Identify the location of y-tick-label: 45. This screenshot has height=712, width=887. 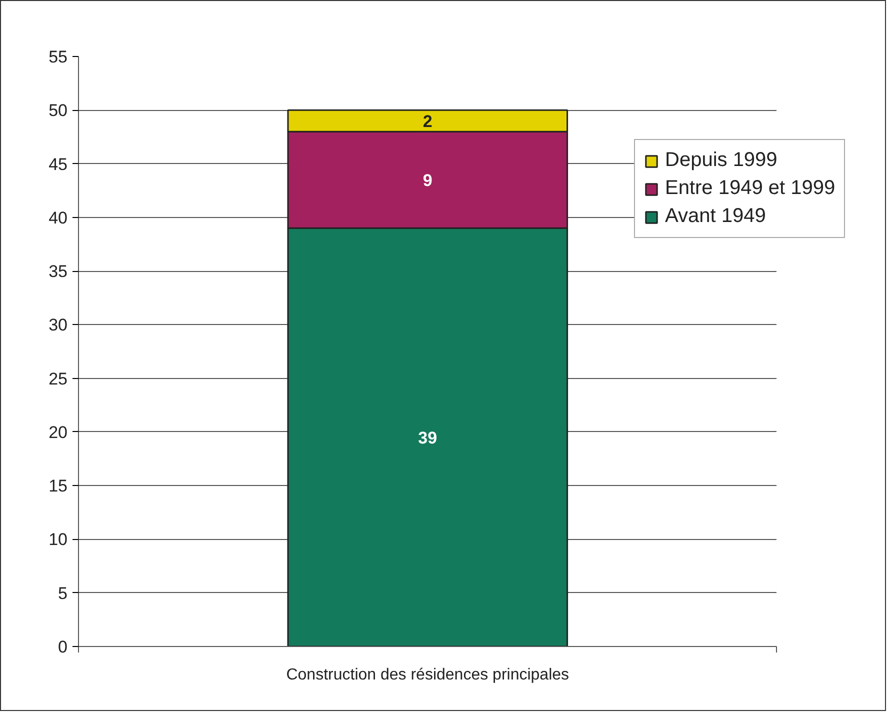
(58, 164).